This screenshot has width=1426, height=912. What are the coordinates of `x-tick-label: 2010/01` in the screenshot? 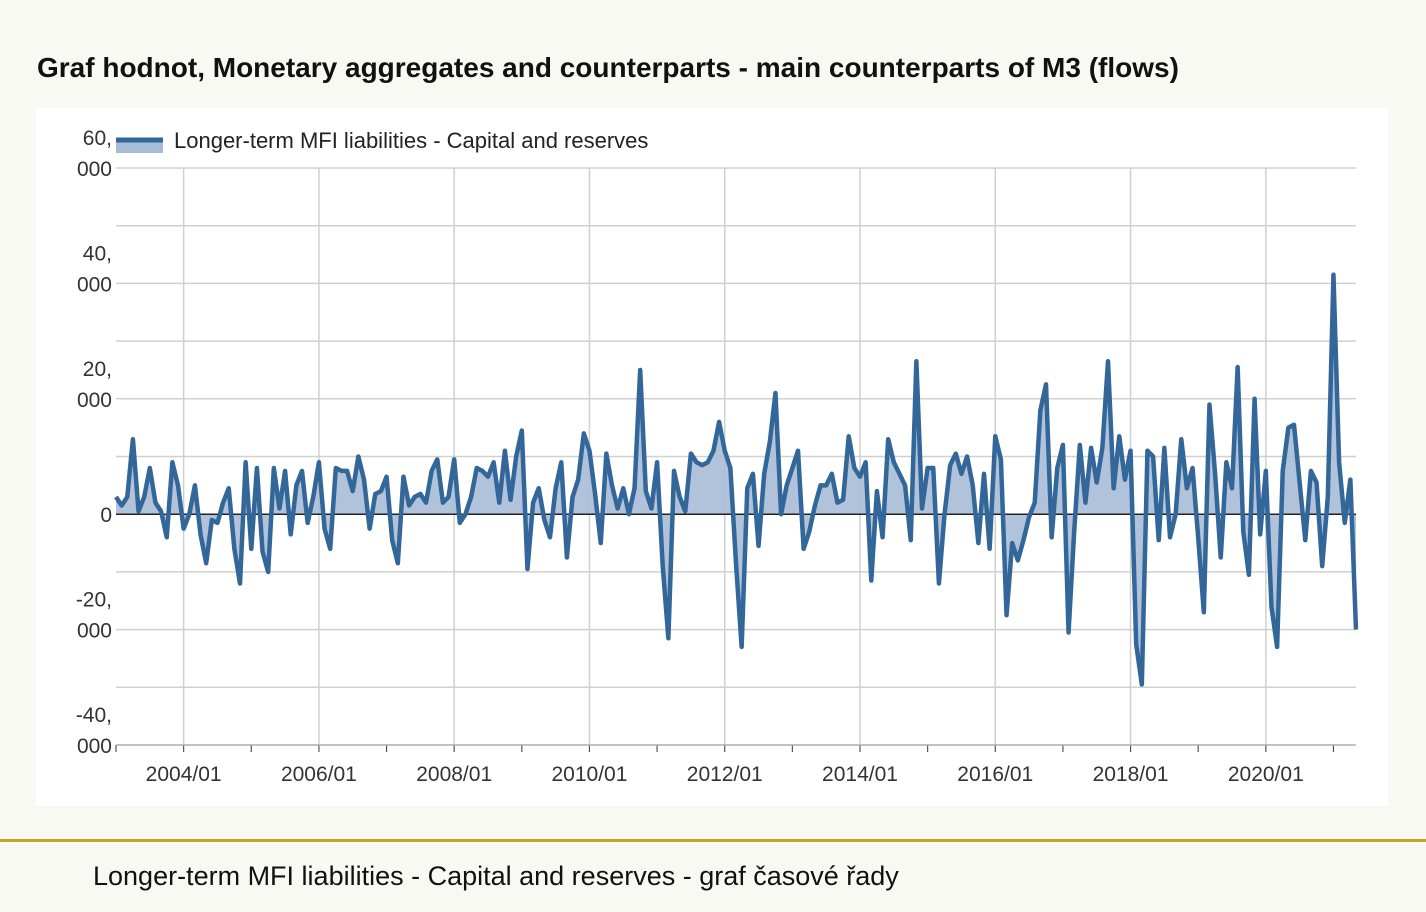 It's located at (589, 774).